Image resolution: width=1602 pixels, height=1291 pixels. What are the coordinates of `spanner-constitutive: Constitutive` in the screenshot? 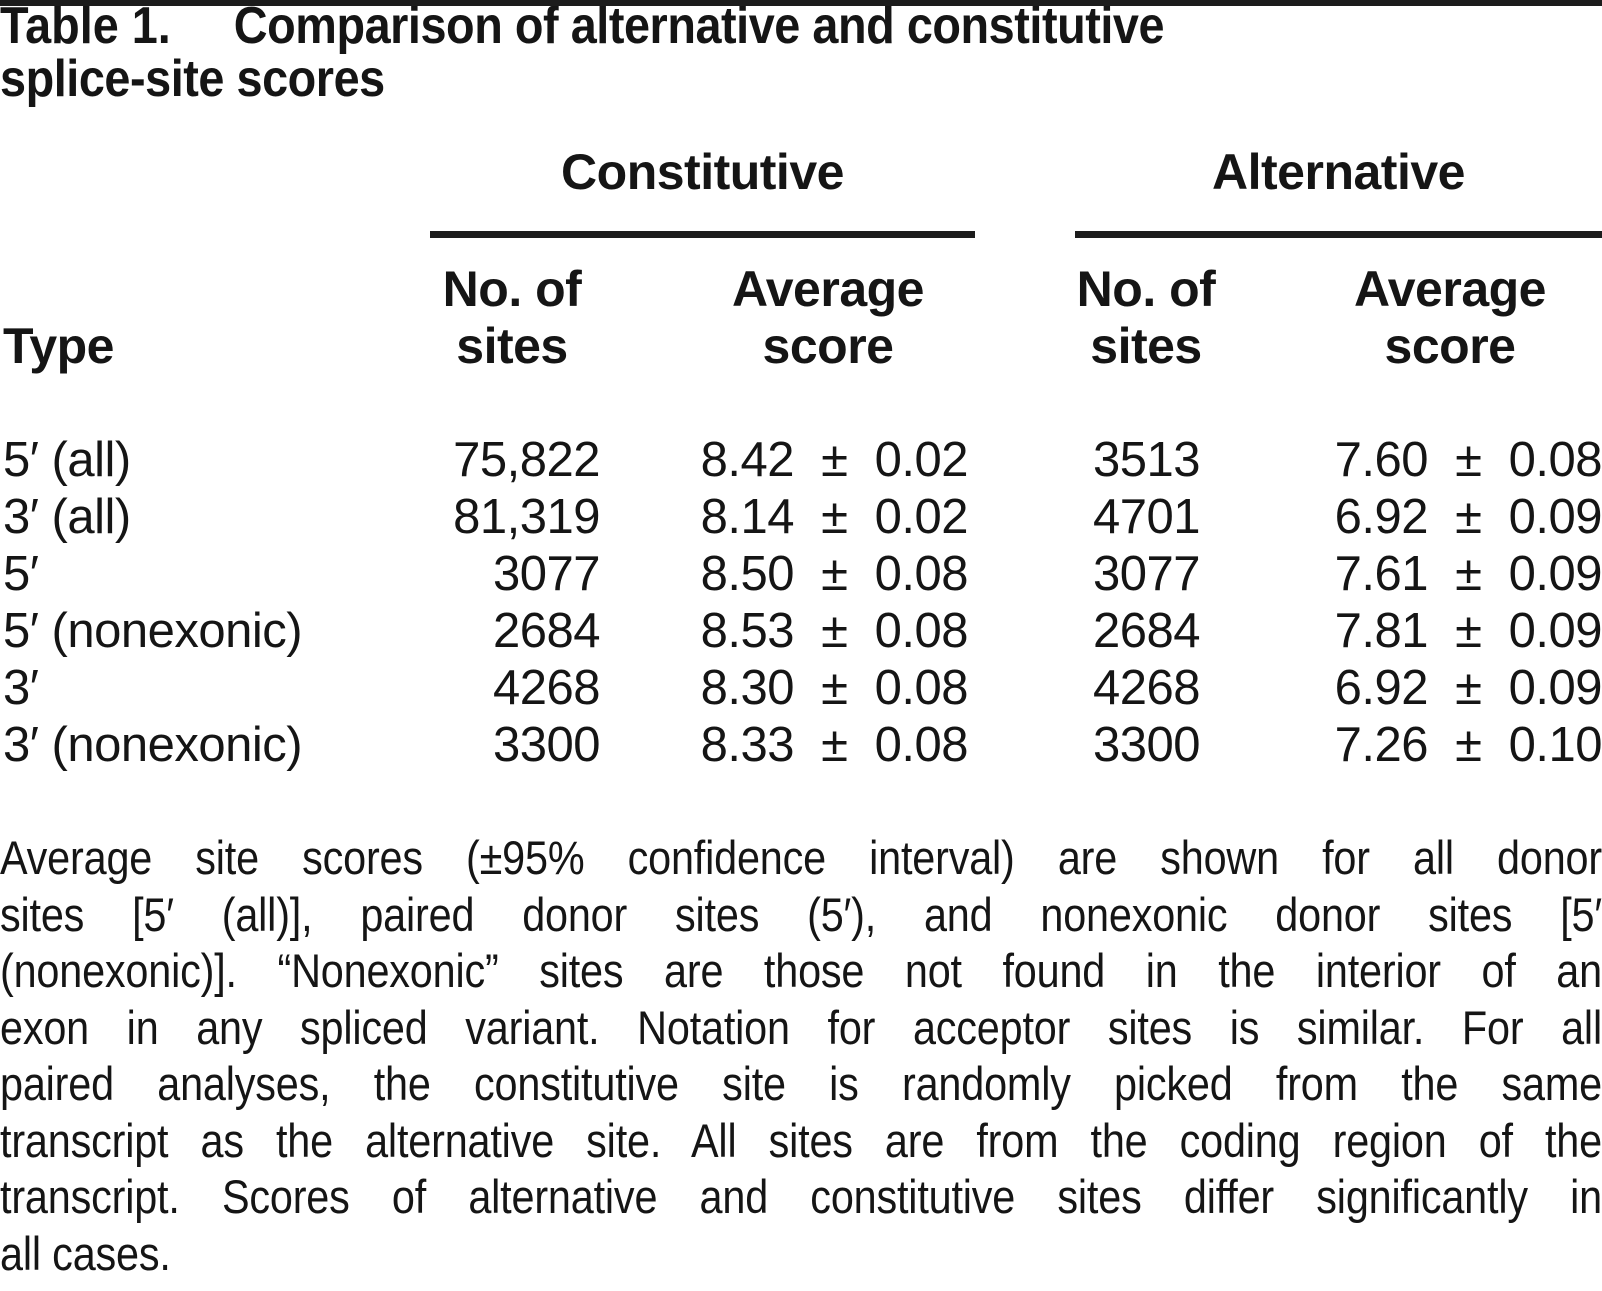 It's located at (702, 172).